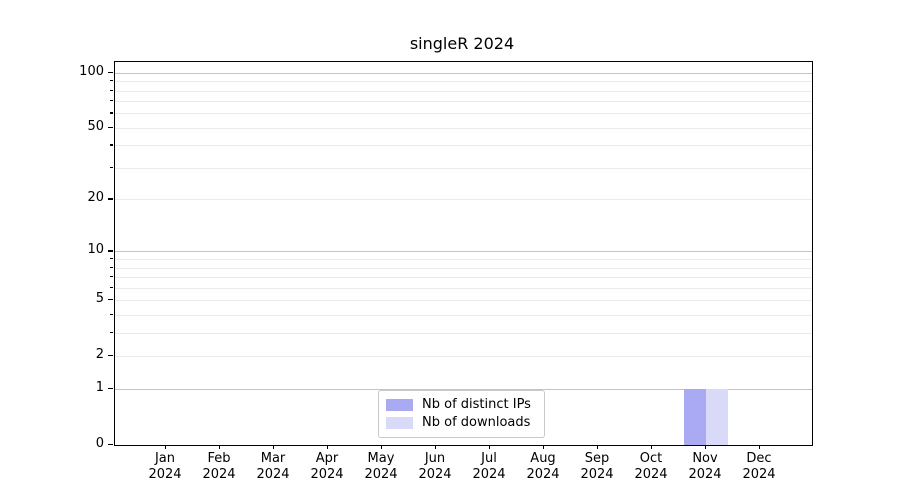  I want to click on y-tick-label: 2, so click(99, 355).